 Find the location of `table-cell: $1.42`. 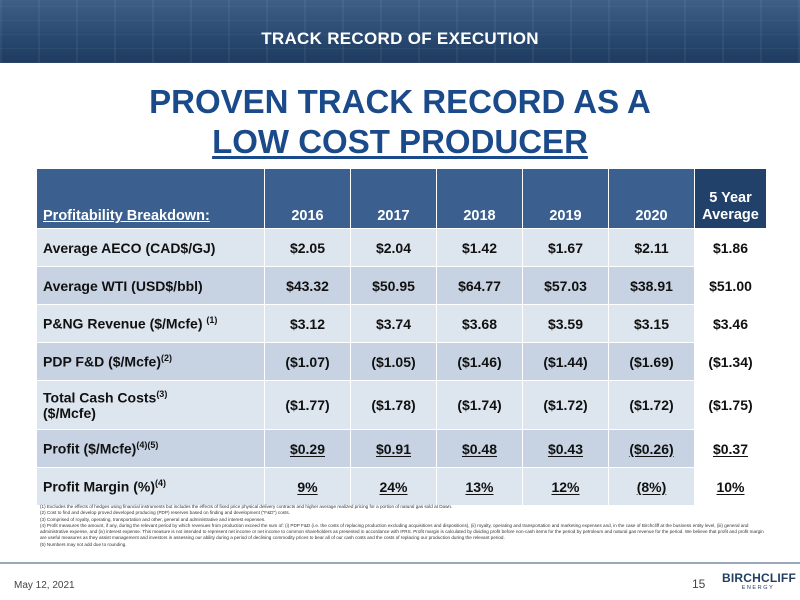

table-cell: $1.42 is located at coordinates (479, 247).